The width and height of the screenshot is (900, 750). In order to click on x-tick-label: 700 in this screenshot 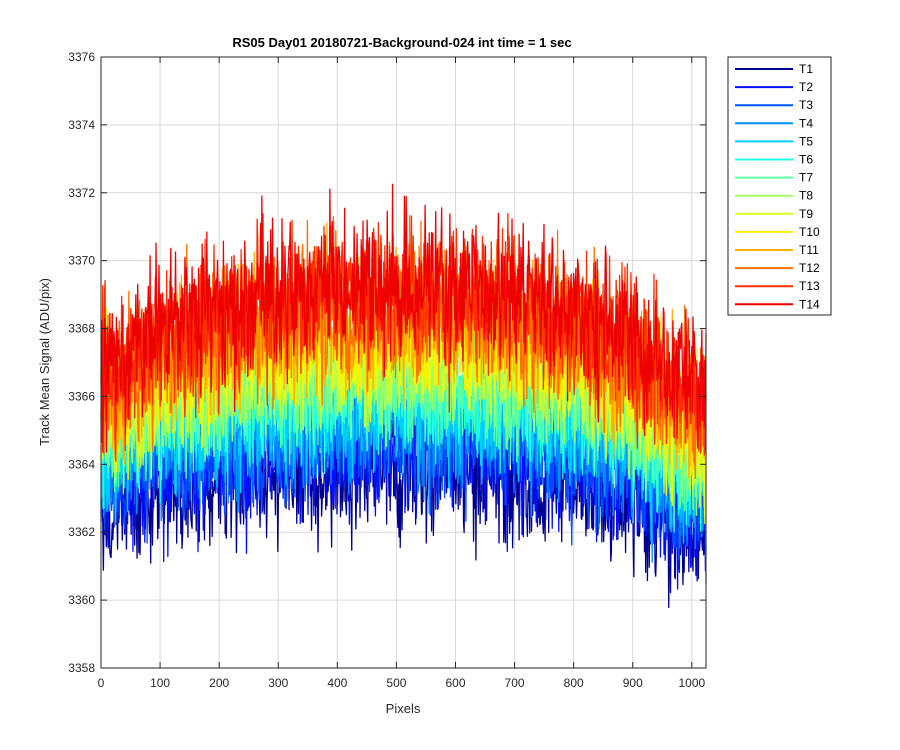, I will do `click(515, 683)`.